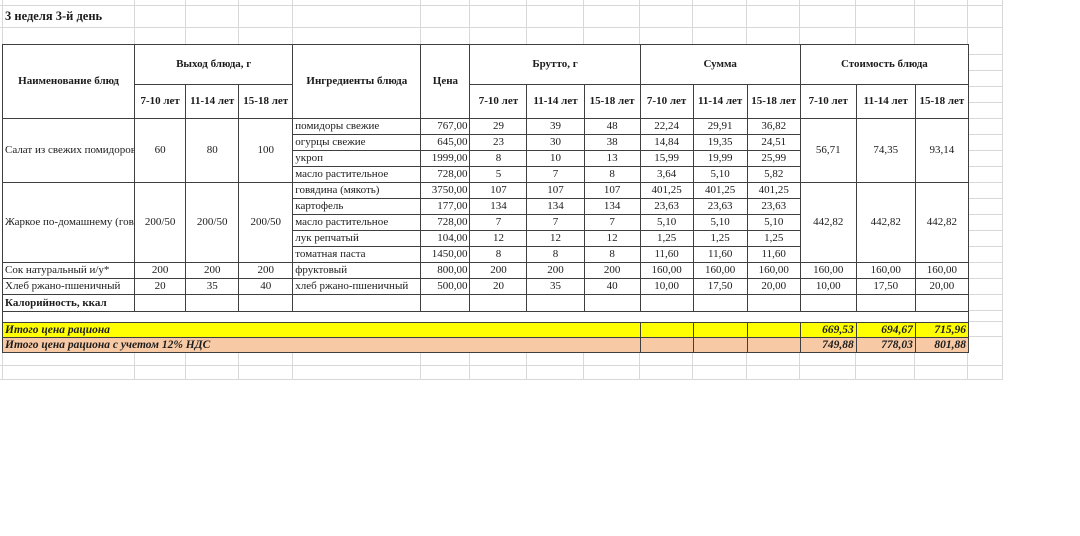 Image resolution: width=1080 pixels, height=536 pixels. Describe the element at coordinates (445, 206) in the screenshot. I see `price-cell: 177,00` at that location.